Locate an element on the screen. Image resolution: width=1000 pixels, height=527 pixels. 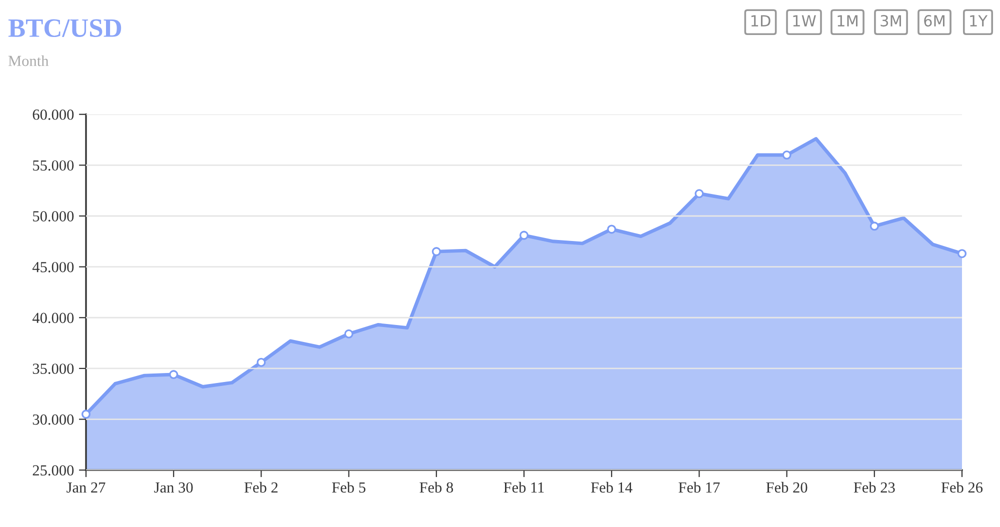
x-tick-label: Feb 8 is located at coordinates (437, 487).